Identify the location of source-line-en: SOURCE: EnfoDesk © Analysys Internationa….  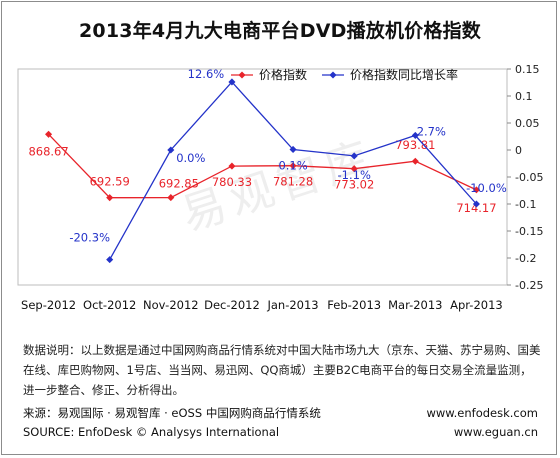
(151, 432).